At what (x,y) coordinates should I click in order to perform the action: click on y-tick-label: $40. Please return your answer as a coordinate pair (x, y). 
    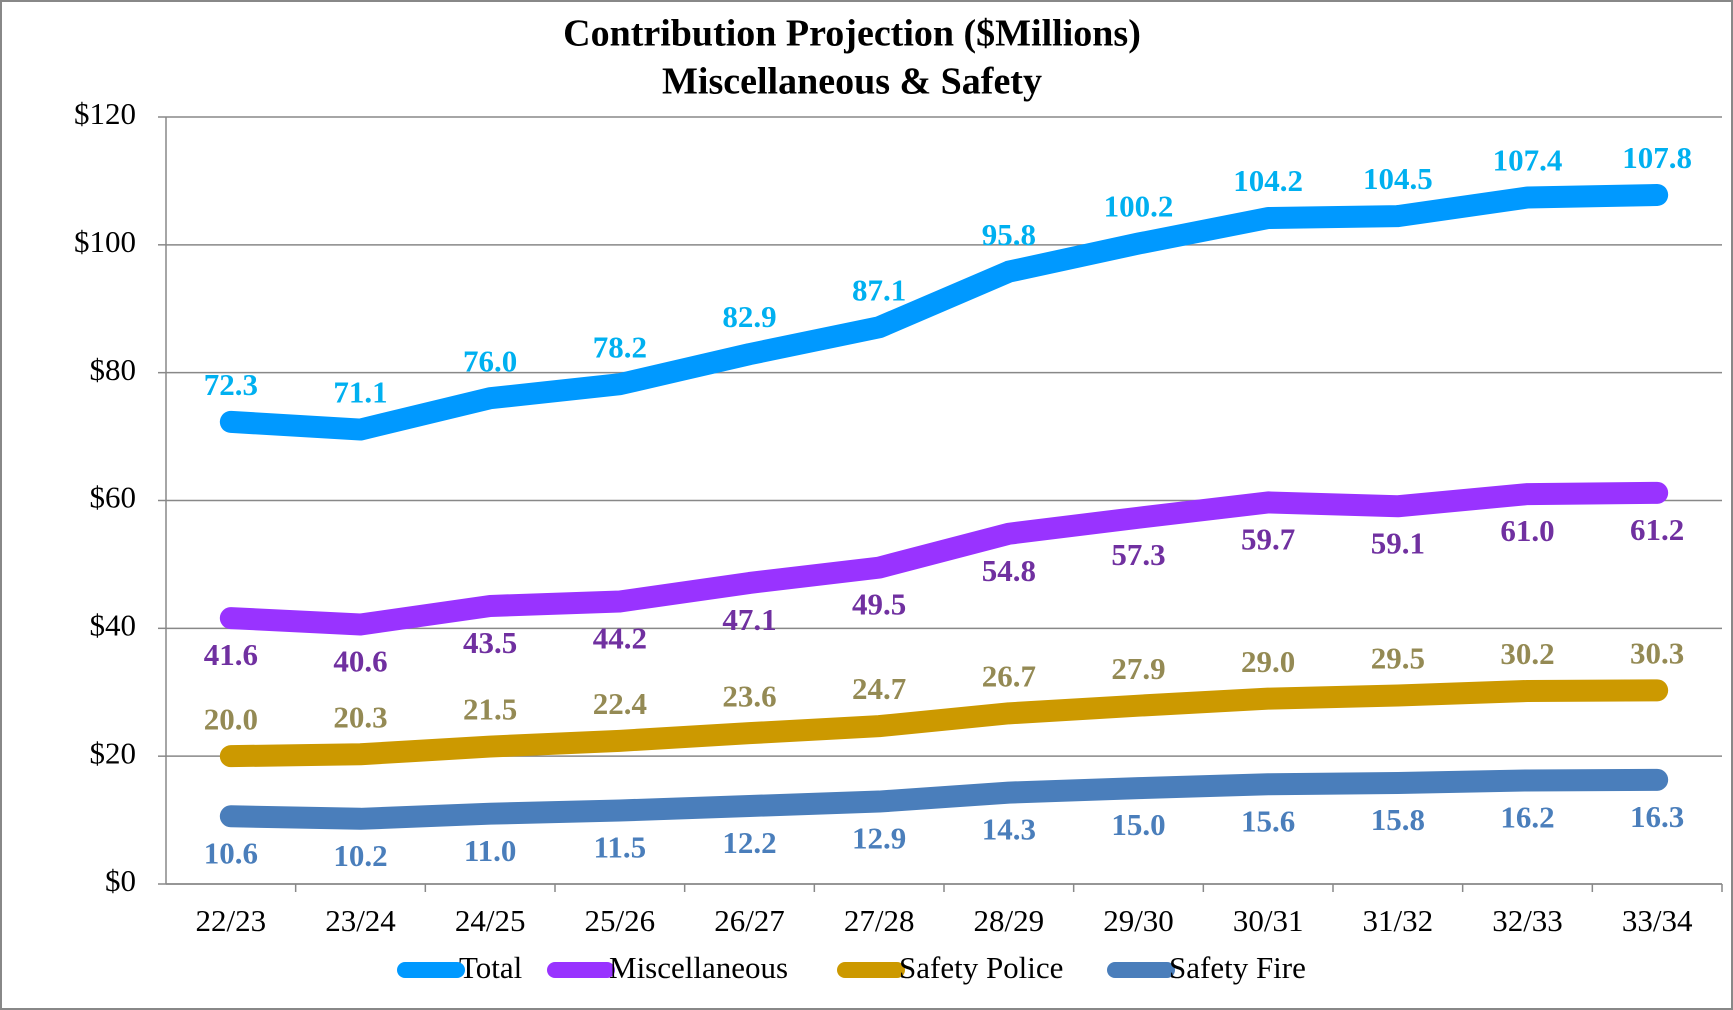
    Looking at the image, I should click on (113, 624).